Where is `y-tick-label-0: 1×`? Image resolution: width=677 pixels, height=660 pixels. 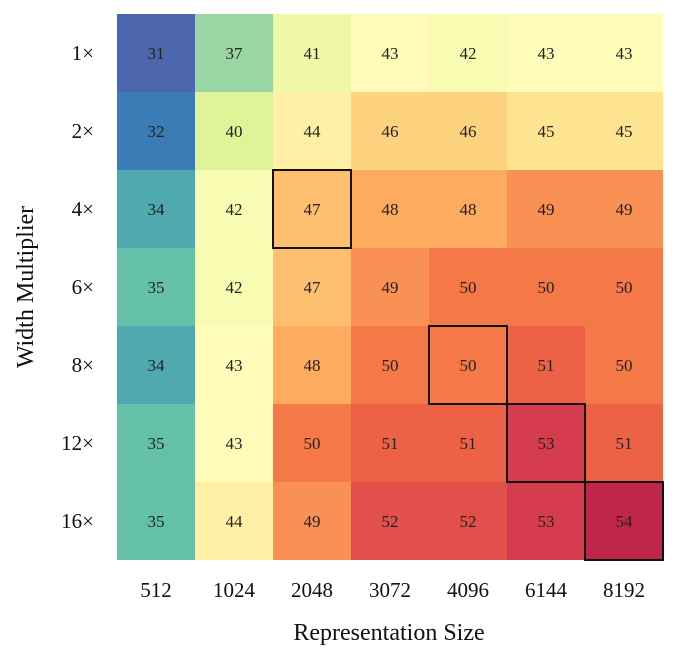 y-tick-label-0: 1× is located at coordinates (83, 53).